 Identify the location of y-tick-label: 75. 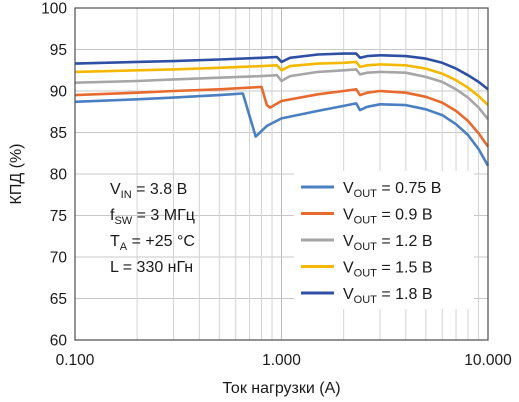
(58, 216).